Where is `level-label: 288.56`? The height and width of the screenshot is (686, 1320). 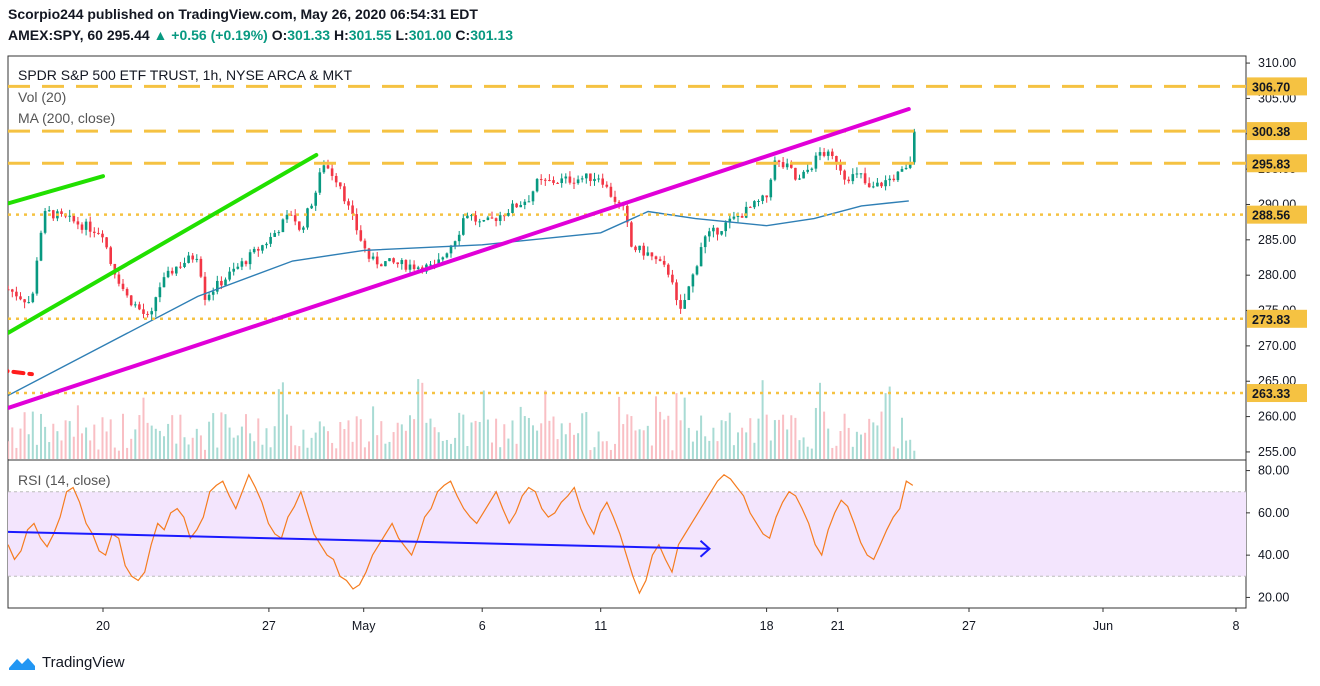
level-label: 288.56 is located at coordinates (1271, 216).